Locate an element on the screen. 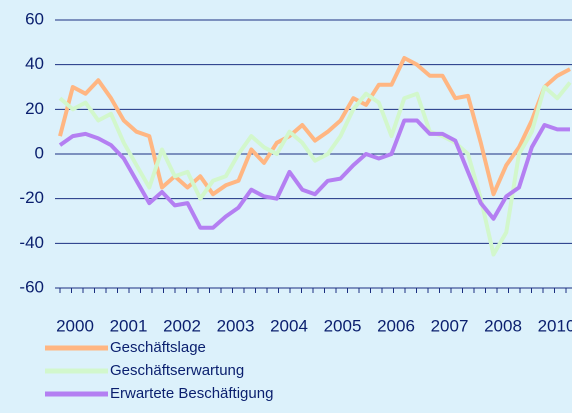  x-tick-label: 2004 is located at coordinates (289, 325).